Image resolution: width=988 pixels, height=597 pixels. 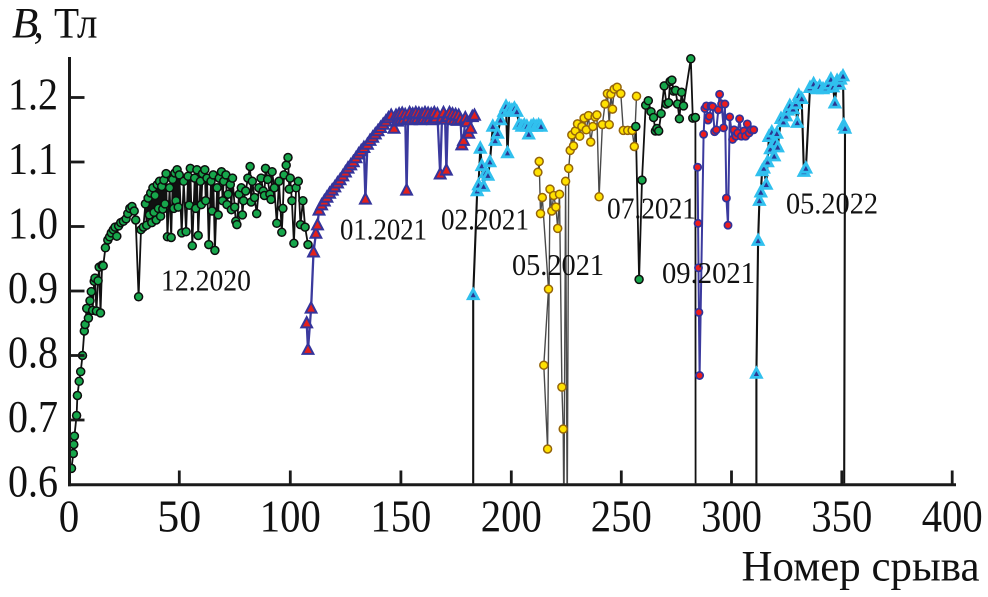 What do you see at coordinates (69, 517) in the screenshot?
I see `svg-text: 0` at bounding box center [69, 517].